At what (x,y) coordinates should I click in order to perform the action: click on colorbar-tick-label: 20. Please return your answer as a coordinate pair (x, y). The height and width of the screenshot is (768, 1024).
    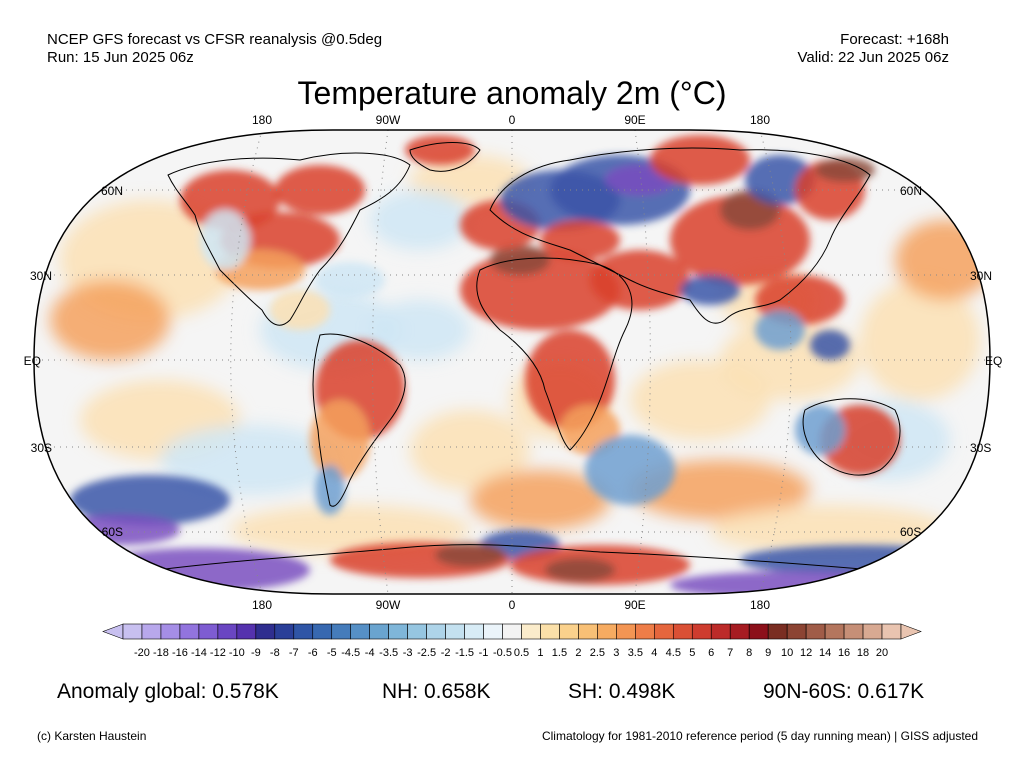
    Looking at the image, I should click on (882, 653).